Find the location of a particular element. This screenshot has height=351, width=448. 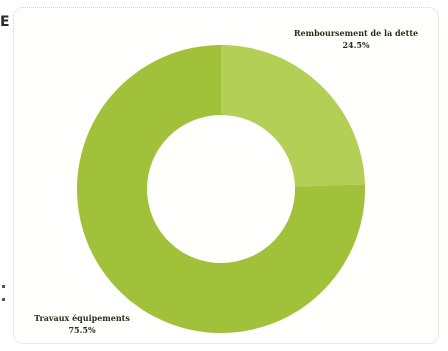

slice-label-name-1: Remboursement de la dette is located at coordinates (356, 33).